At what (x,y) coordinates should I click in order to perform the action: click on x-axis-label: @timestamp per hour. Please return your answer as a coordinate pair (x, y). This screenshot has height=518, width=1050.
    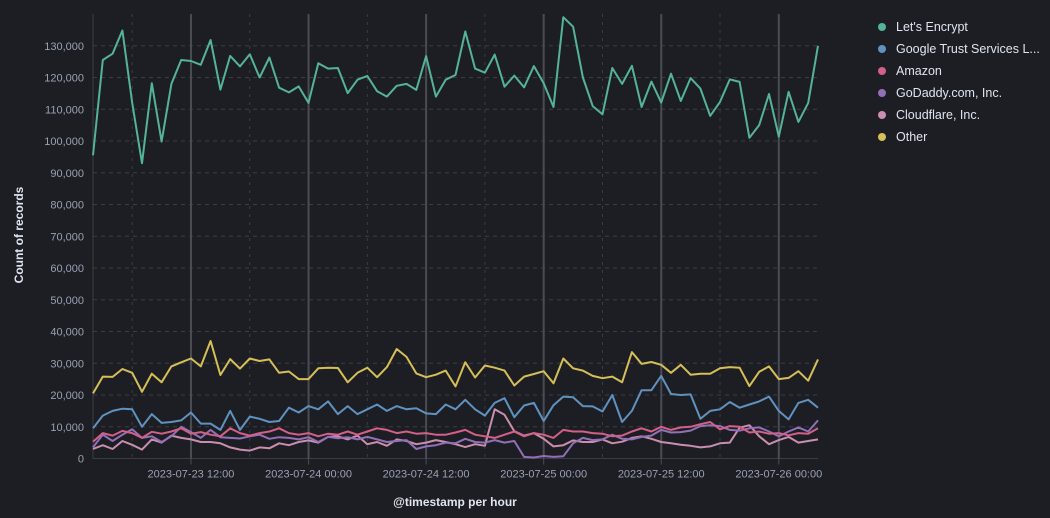
    Looking at the image, I should click on (455, 502).